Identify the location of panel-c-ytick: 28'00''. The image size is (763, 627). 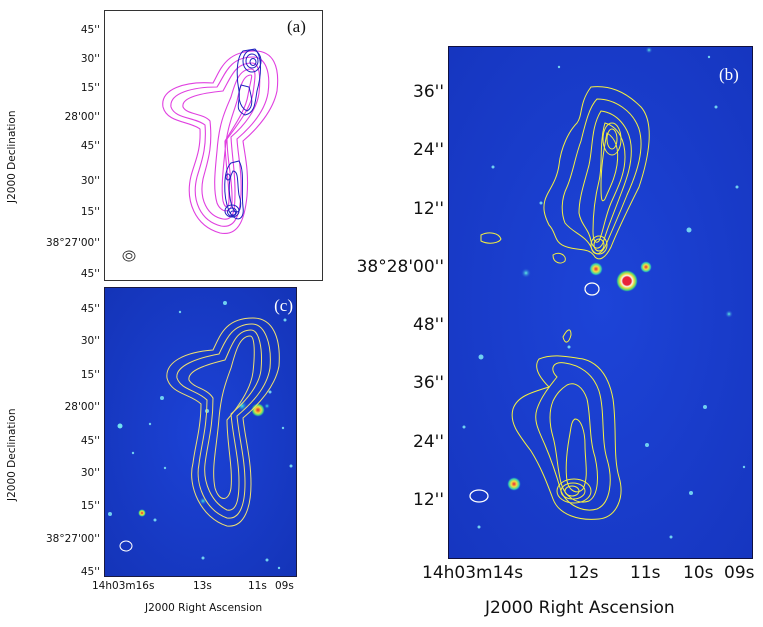
(82, 407).